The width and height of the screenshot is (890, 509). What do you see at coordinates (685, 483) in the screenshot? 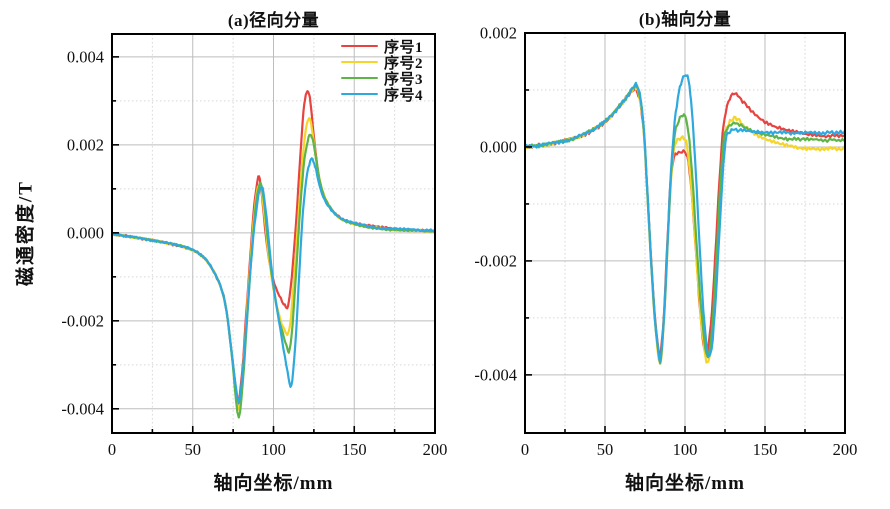
I see `plot-b-x-axis-label: 轴向坐标/mm` at bounding box center [685, 483].